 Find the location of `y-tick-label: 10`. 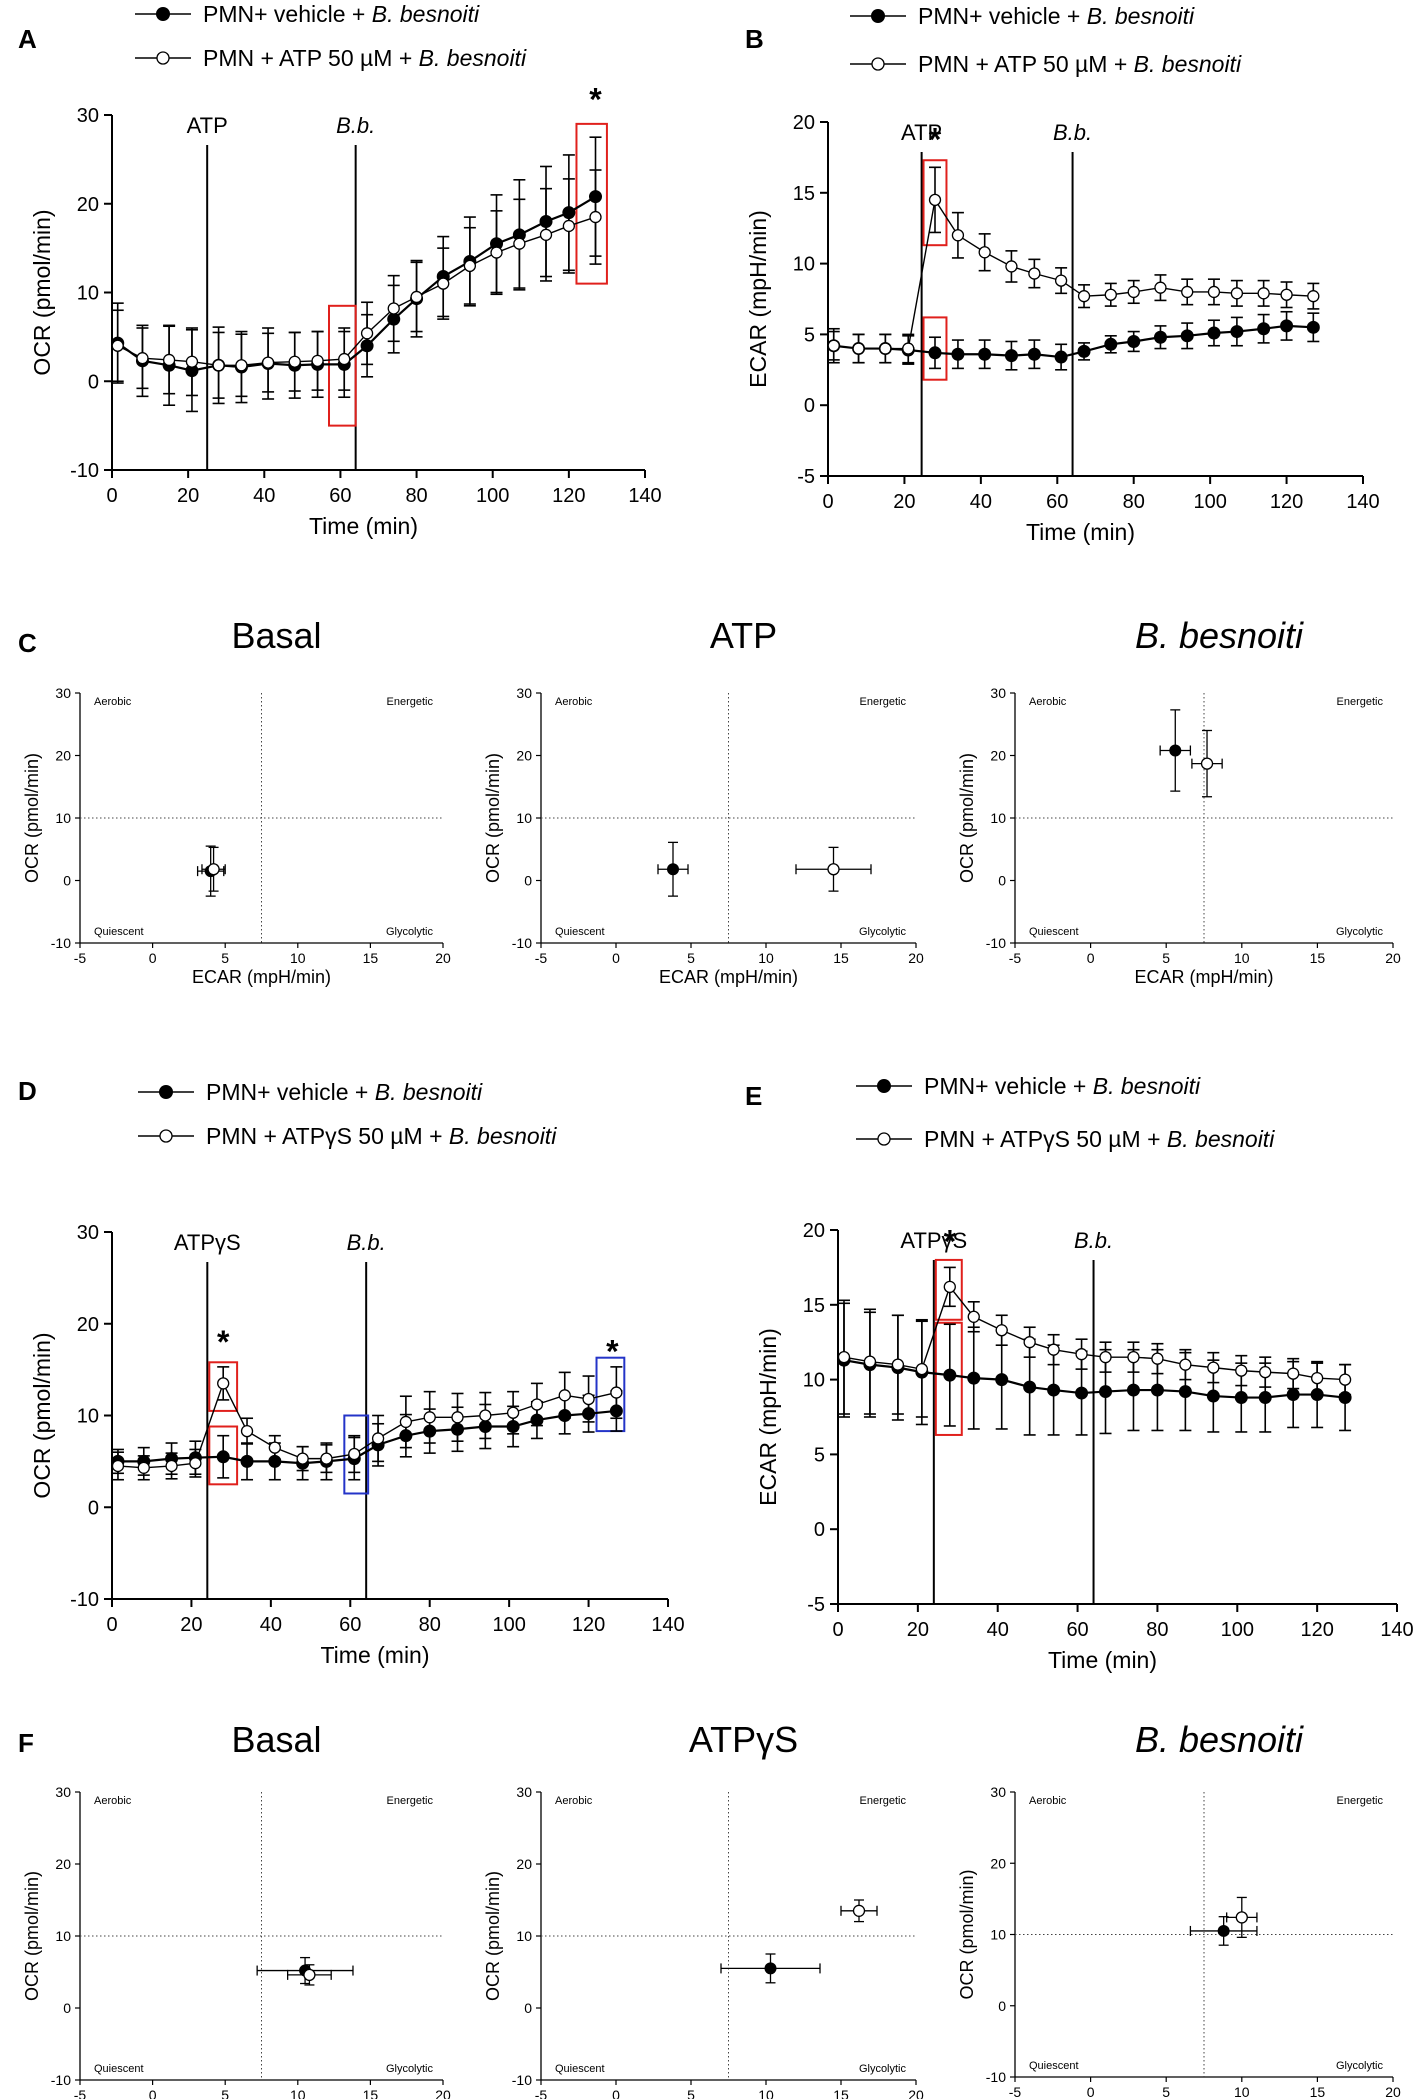

y-tick-label: 10 is located at coordinates (524, 818).